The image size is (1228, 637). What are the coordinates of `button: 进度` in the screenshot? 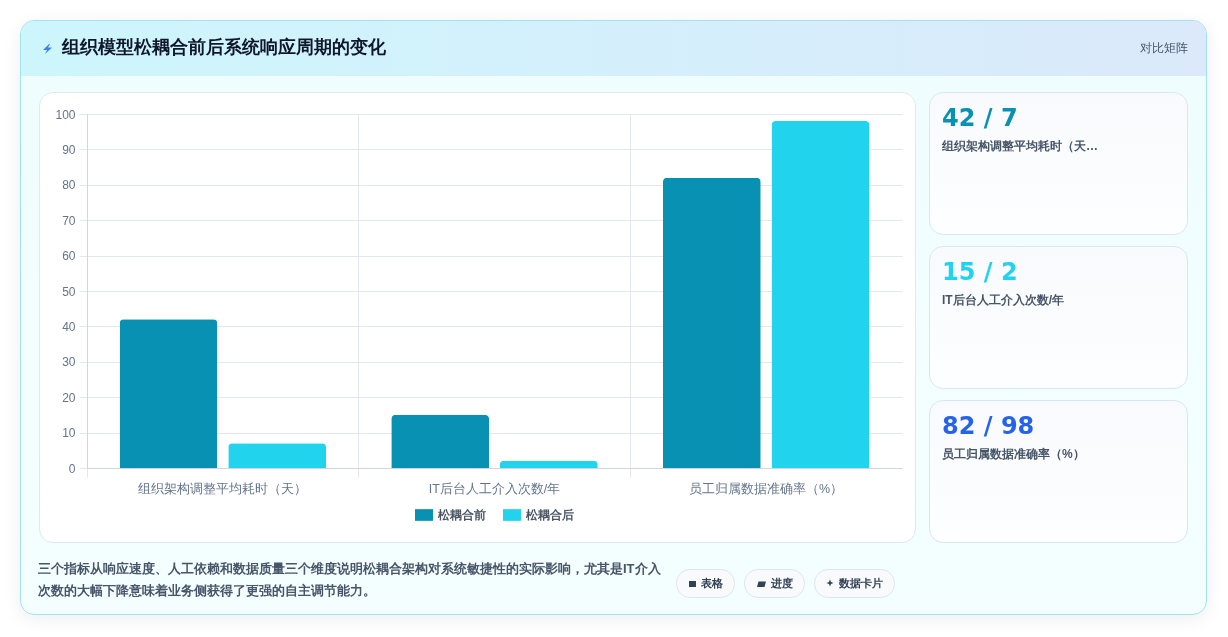 It's located at (774, 583).